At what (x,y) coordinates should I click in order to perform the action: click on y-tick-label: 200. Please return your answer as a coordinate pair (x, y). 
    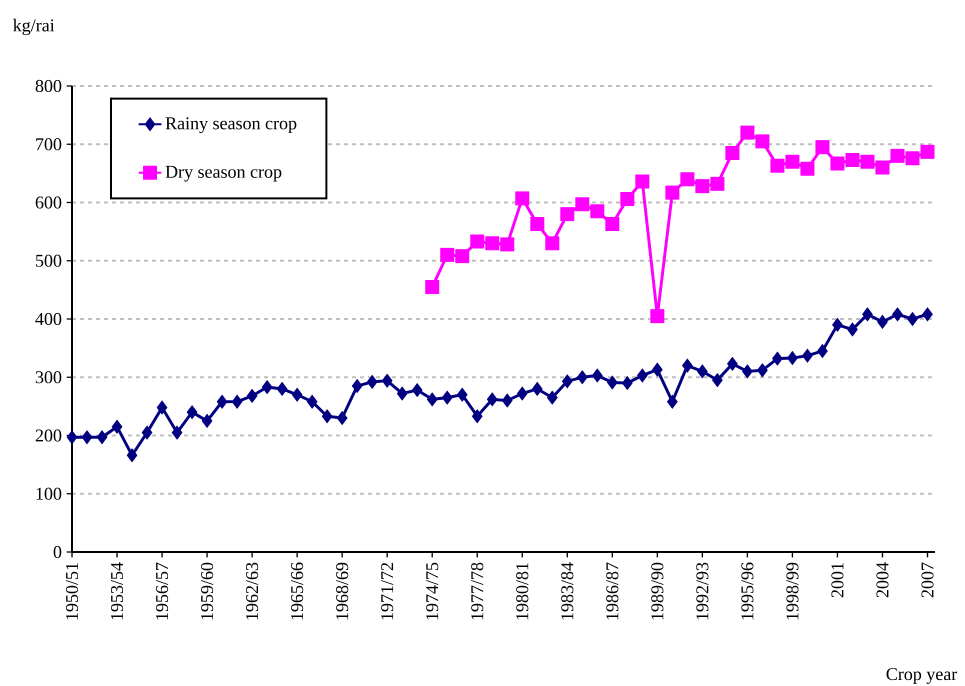
    Looking at the image, I should click on (49, 435).